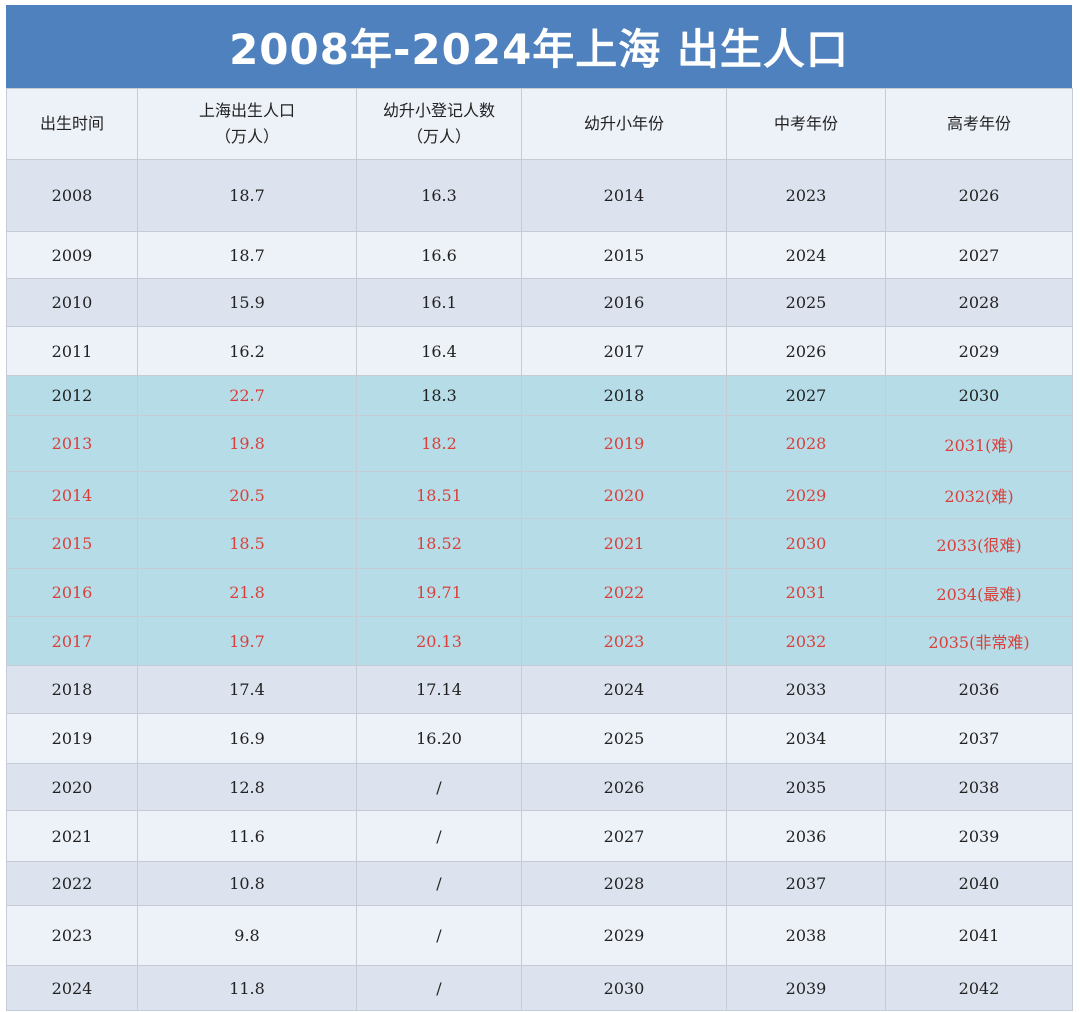 This screenshot has width=1080, height=1012. What do you see at coordinates (624, 255) in the screenshot?
I see `cell-primary-year: 2015` at bounding box center [624, 255].